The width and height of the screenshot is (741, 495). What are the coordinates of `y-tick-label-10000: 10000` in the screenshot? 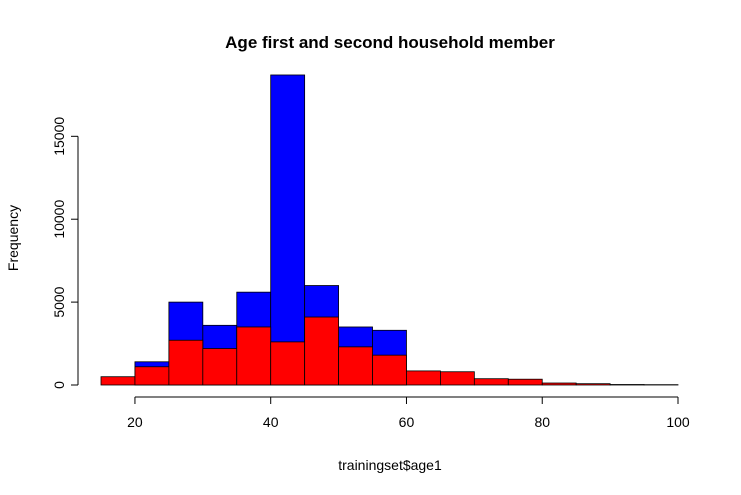 It's located at (59, 219).